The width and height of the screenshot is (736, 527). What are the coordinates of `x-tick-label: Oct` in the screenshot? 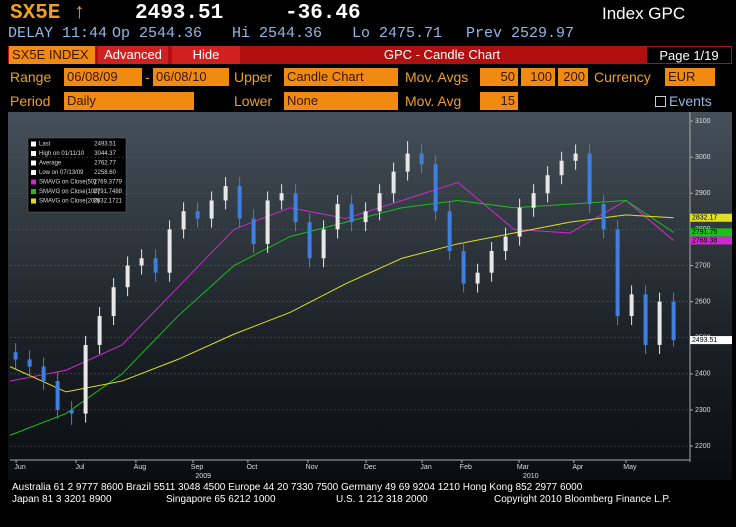 It's located at (251, 467).